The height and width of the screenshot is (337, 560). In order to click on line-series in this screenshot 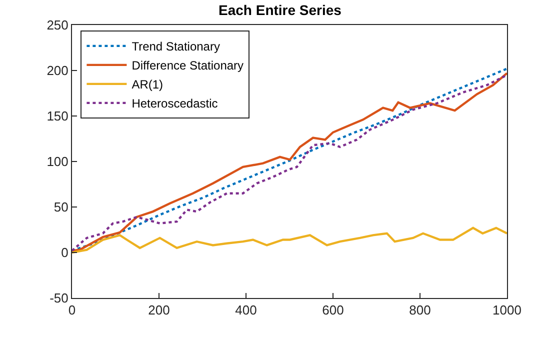, I will do `click(289, 240)`.